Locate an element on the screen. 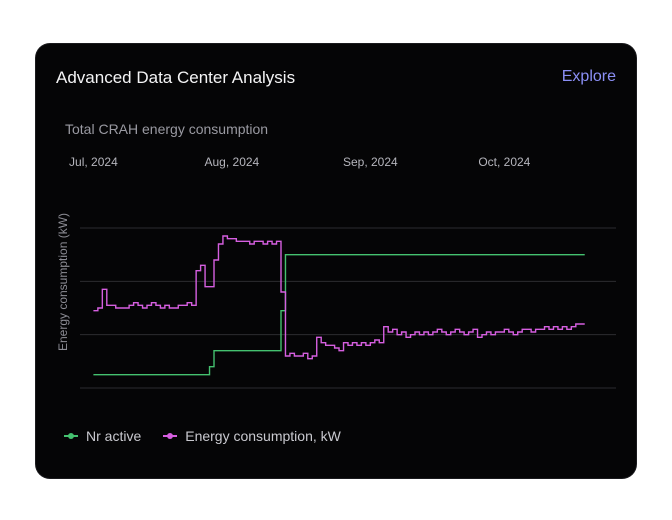 Image resolution: width=672 pixels, height=520 pixels. legend: Nr active Energy consumption, kW is located at coordinates (202, 436).